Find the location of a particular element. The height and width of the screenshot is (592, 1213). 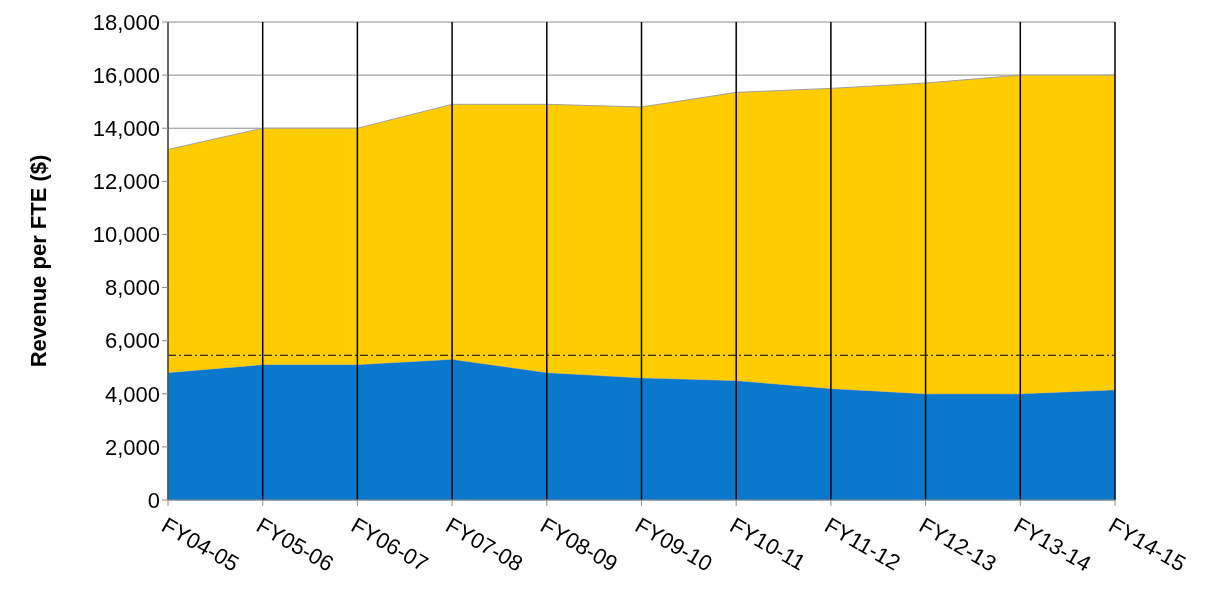

y-tick-label: 4,000 is located at coordinates (132, 394).